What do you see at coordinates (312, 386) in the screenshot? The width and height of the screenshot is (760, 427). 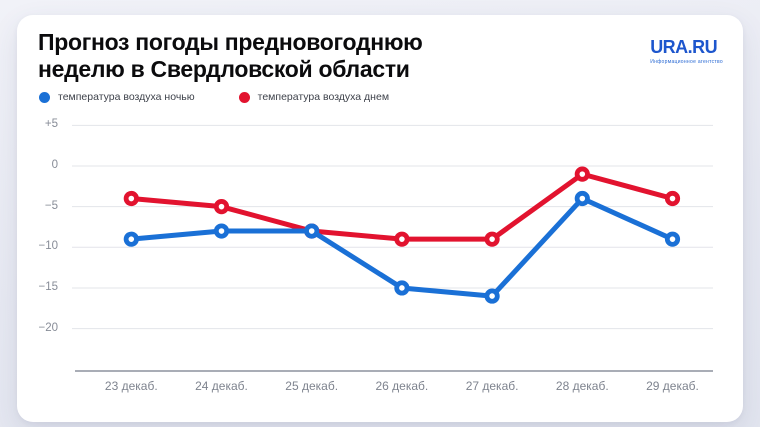 I see `x-tick: 25 декаб.` at bounding box center [312, 386].